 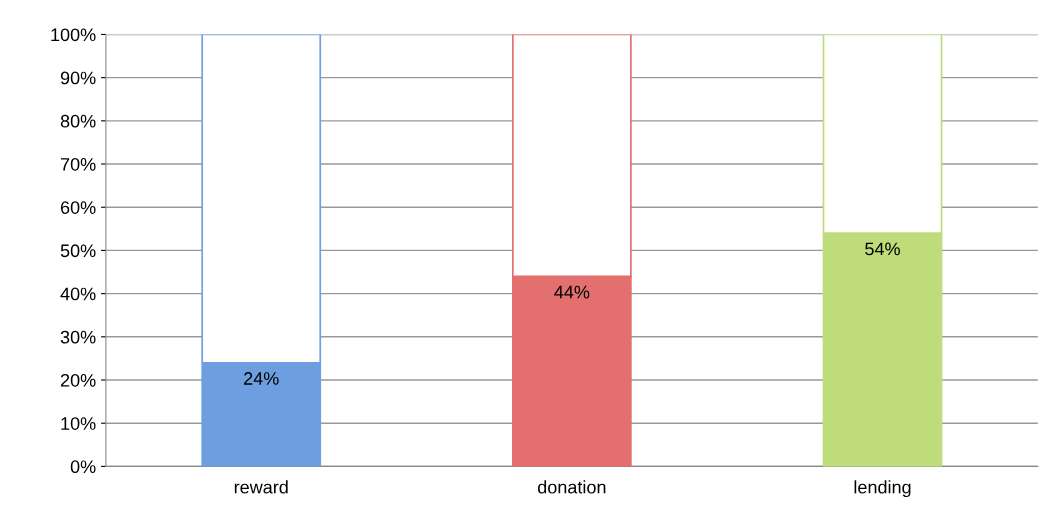 I want to click on y-tick-label: 0%, so click(x=83, y=467).